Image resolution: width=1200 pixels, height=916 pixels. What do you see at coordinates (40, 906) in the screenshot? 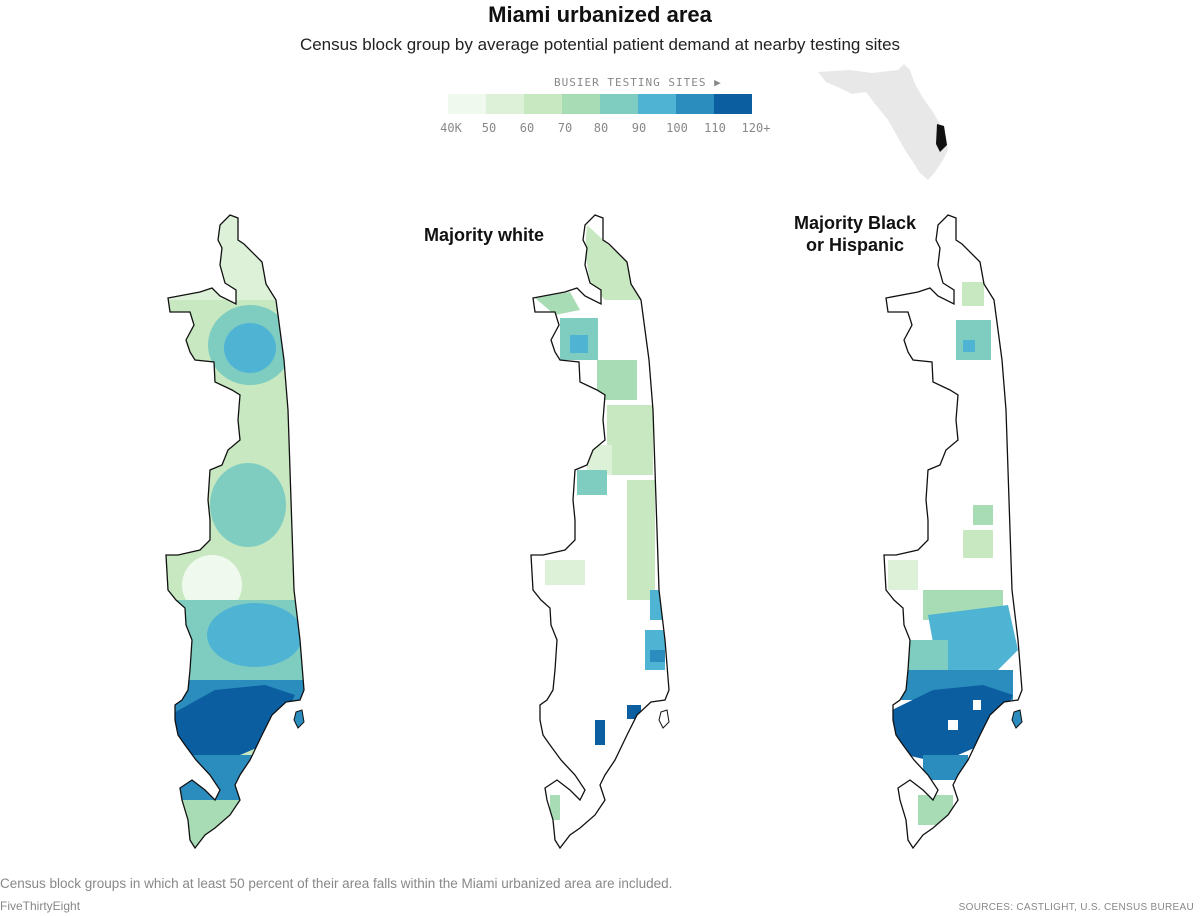
I see `credit: FiveThirtyEight` at bounding box center [40, 906].